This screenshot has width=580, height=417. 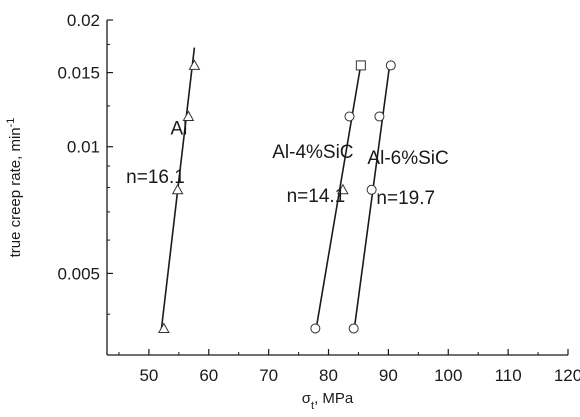 What do you see at coordinates (567, 375) in the screenshot?
I see `x-tick-label: 120` at bounding box center [567, 375].